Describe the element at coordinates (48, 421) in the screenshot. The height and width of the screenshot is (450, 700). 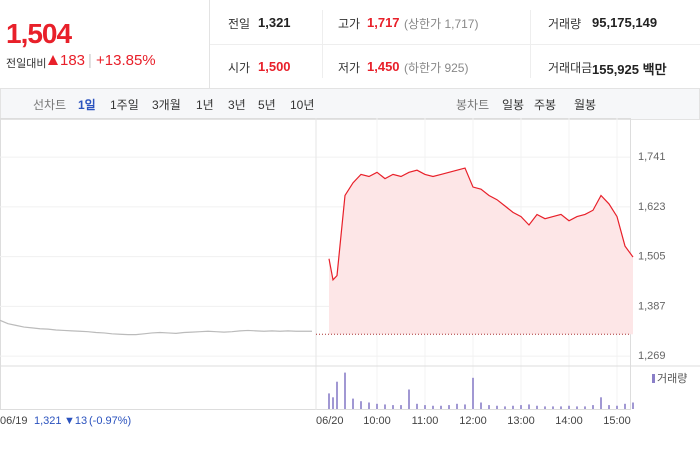
I see `footer-close: 1,321` at that location.